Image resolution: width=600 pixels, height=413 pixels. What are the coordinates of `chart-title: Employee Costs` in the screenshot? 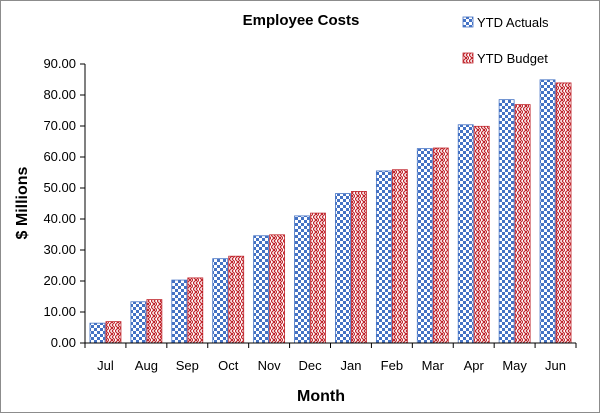 It's located at (301, 20).